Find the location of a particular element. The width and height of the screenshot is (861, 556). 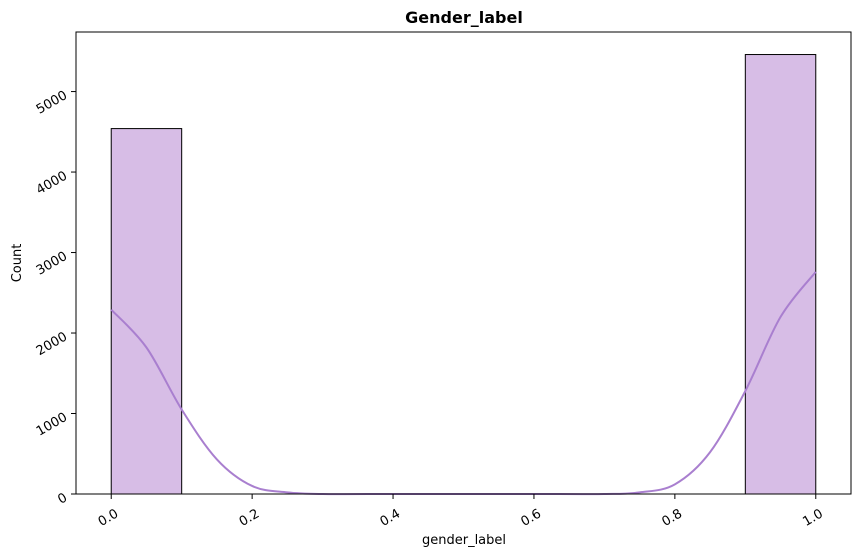

y-tick-label-2: 2000 is located at coordinates (52, 344).